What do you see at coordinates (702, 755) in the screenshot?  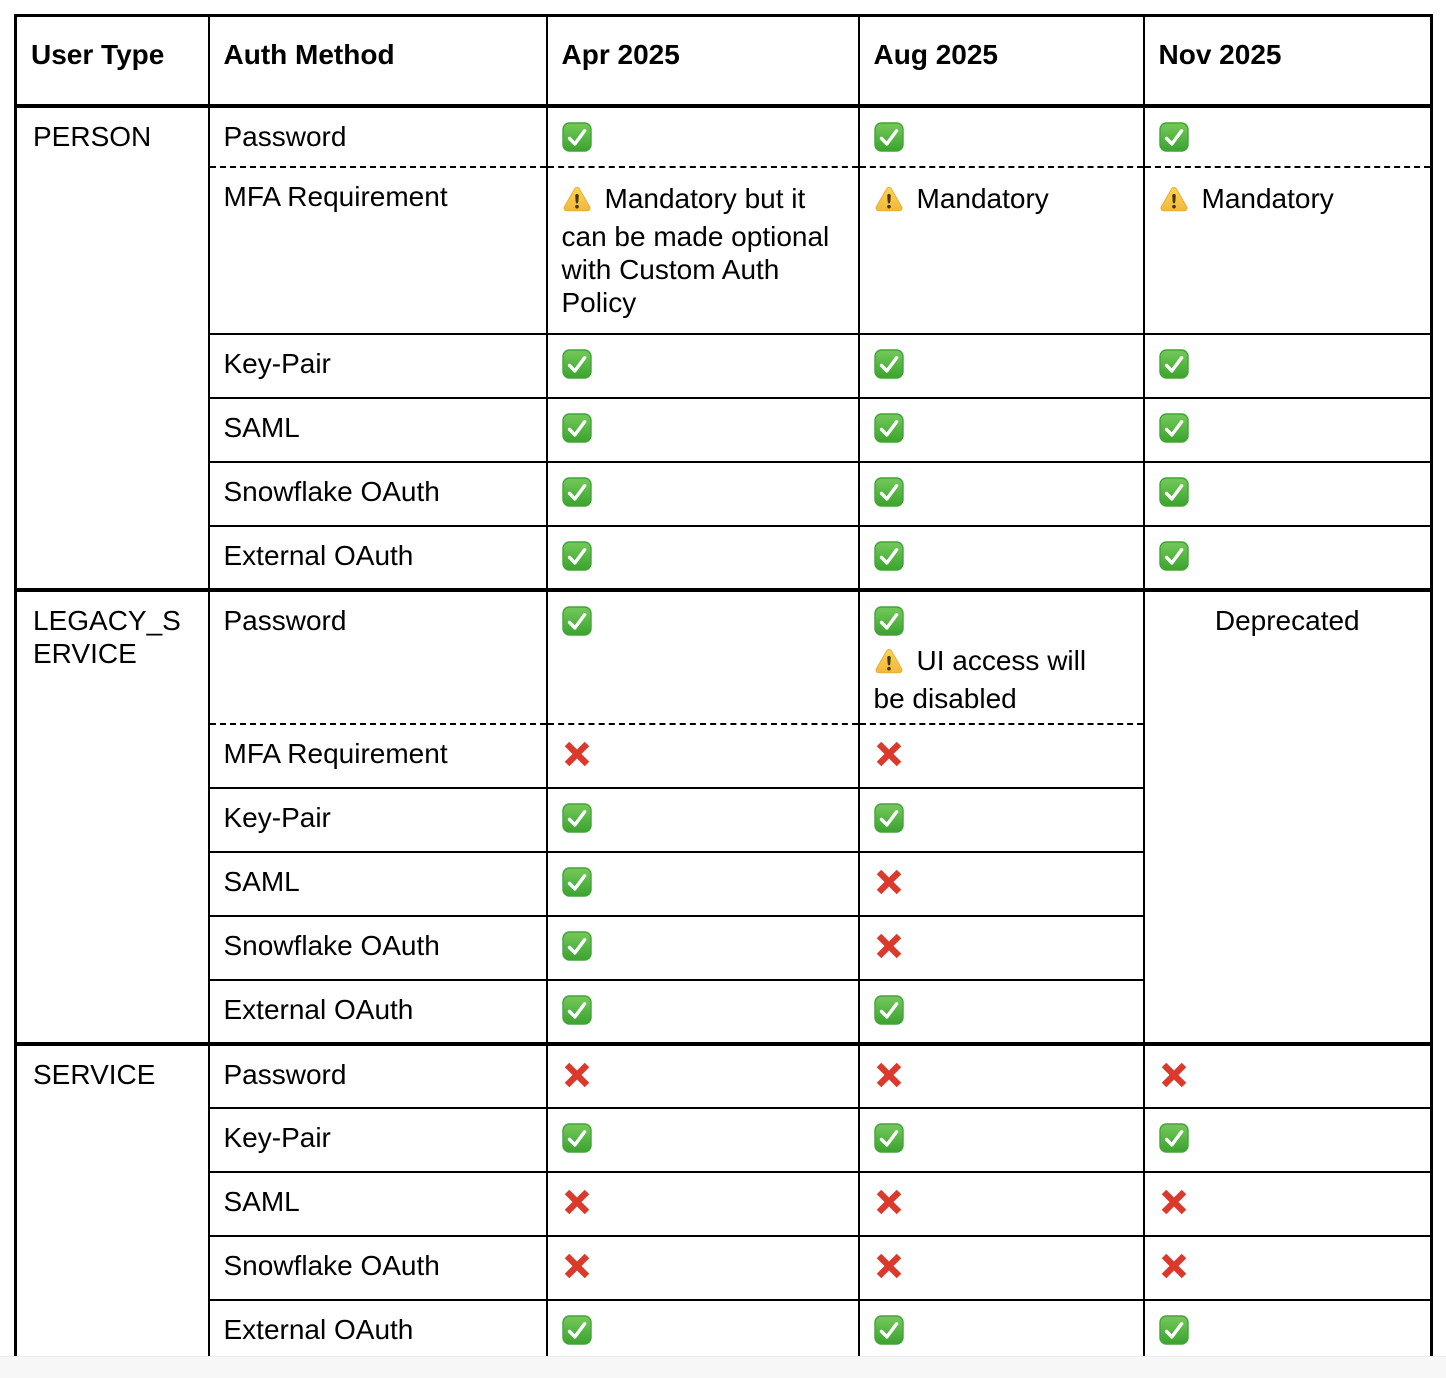 I see `cell-legacy-service-mfa-requirement-apr` at bounding box center [702, 755].